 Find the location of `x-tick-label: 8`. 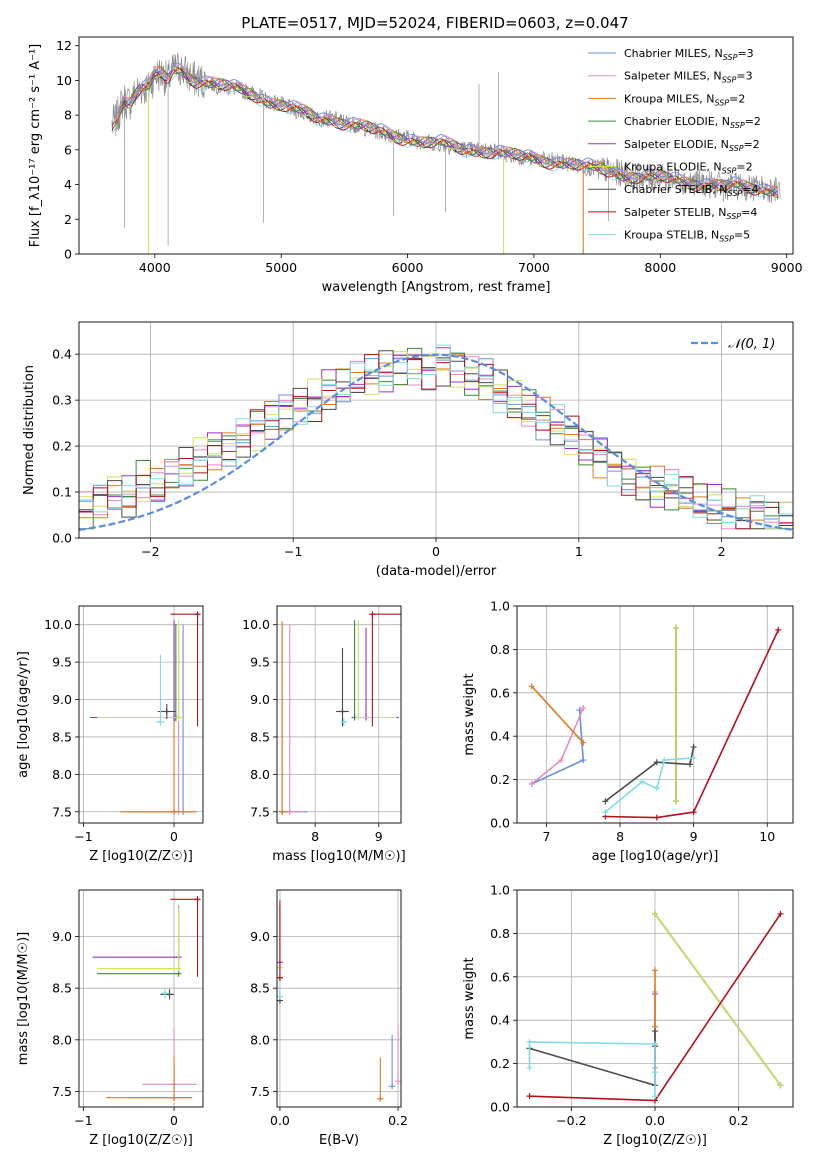

x-tick-label: 8 is located at coordinates (315, 836).